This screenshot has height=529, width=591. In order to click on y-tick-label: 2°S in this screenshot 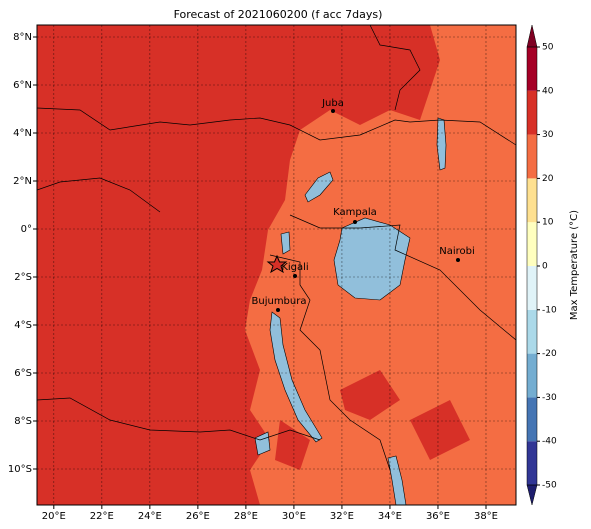, I will do `click(23, 277)`.